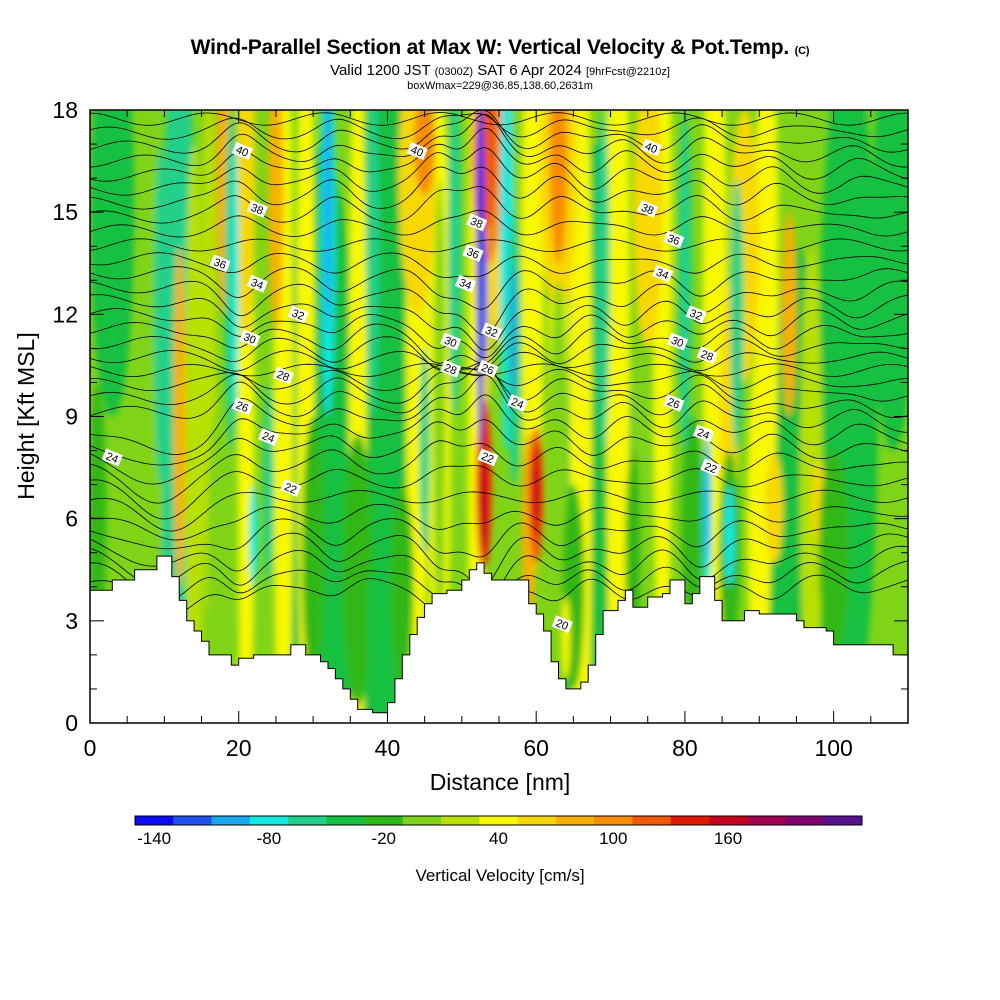 Image resolution: width=1000 pixels, height=1000 pixels. Describe the element at coordinates (562, 625) in the screenshot. I see `contour-label-text: 20` at that location.